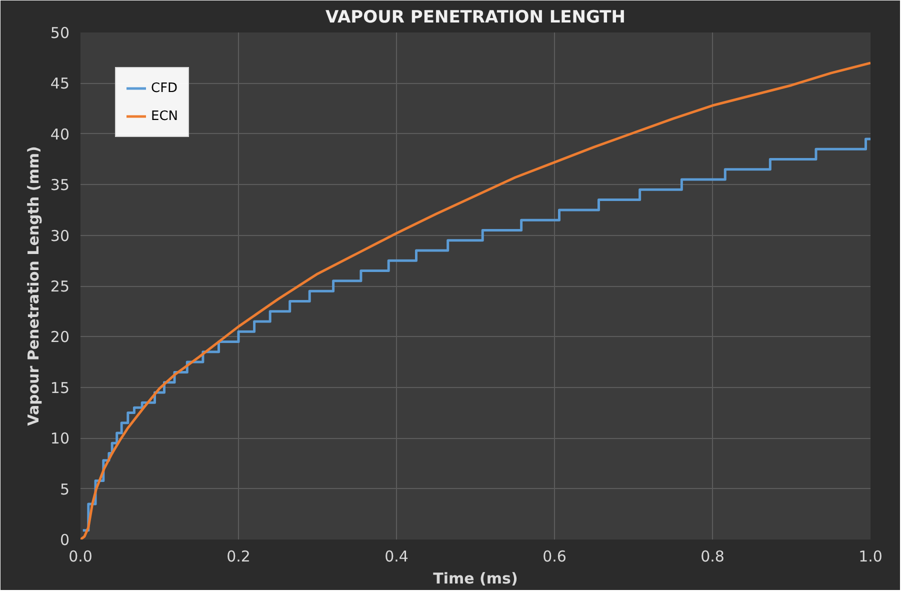 Image resolution: width=905 pixels, height=595 pixels. I want to click on y-tick-label: 0, so click(65, 540).